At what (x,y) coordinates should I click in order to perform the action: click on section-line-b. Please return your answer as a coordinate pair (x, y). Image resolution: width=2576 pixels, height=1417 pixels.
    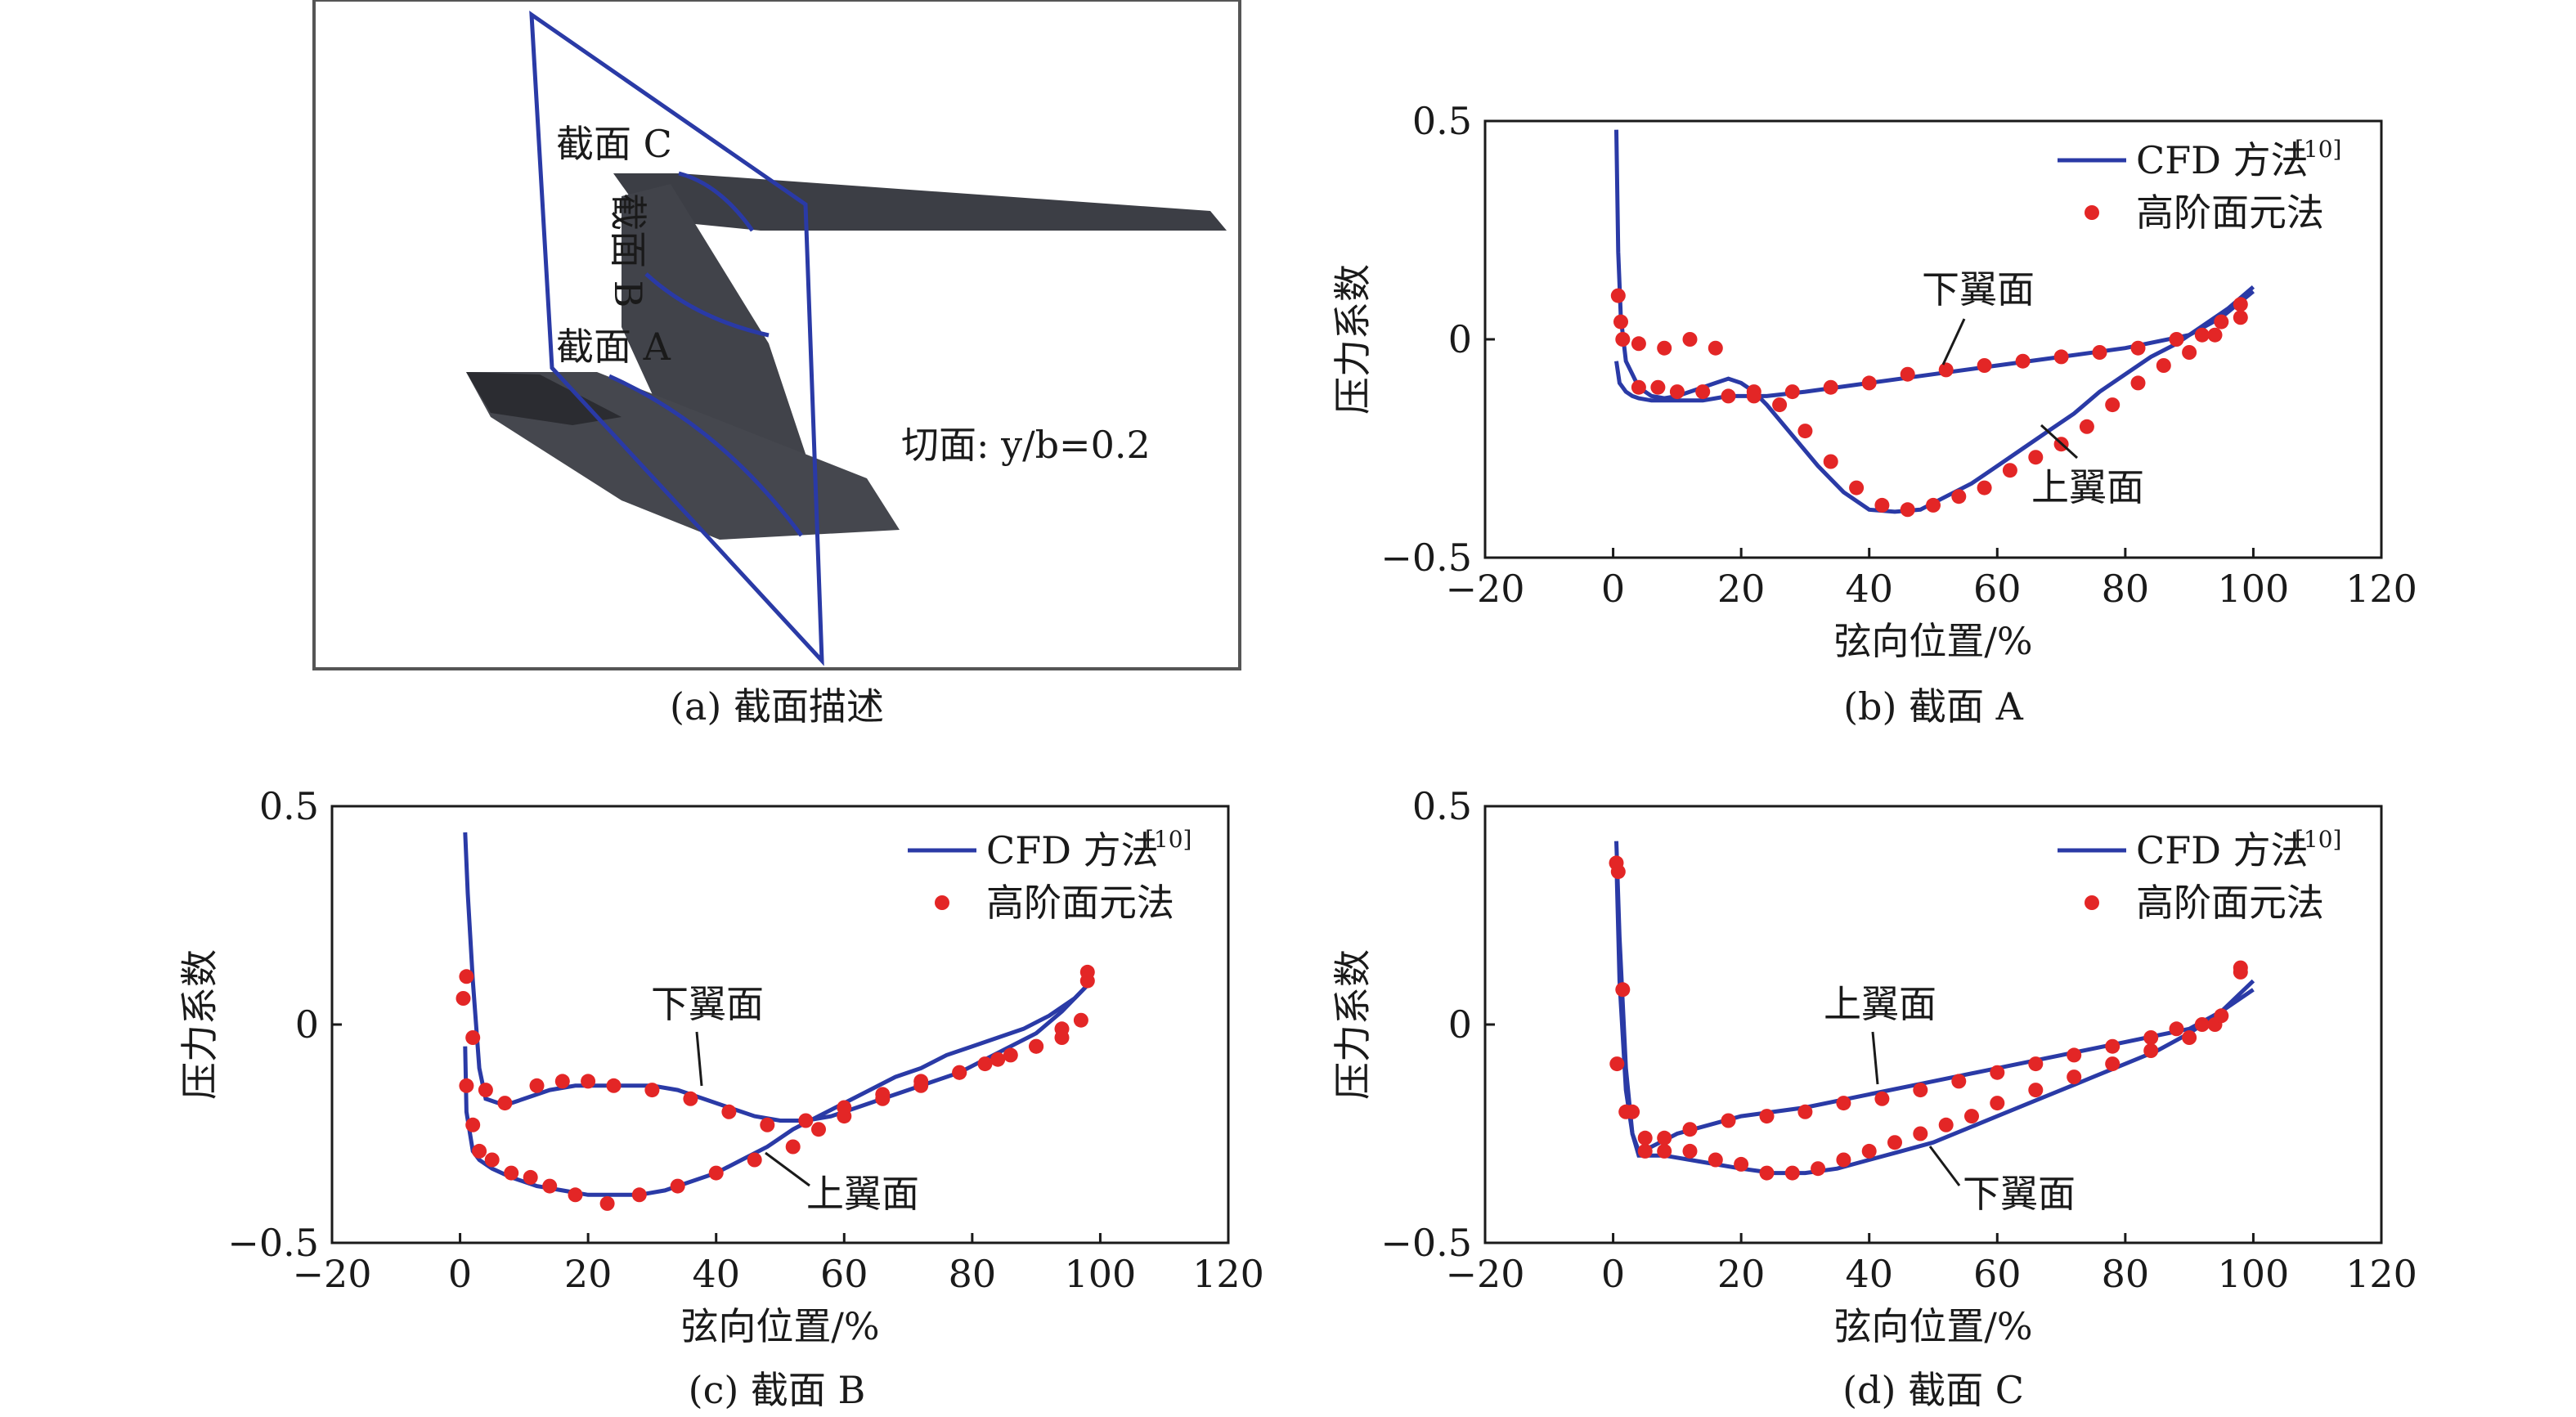
    Looking at the image, I should click on (707, 305).